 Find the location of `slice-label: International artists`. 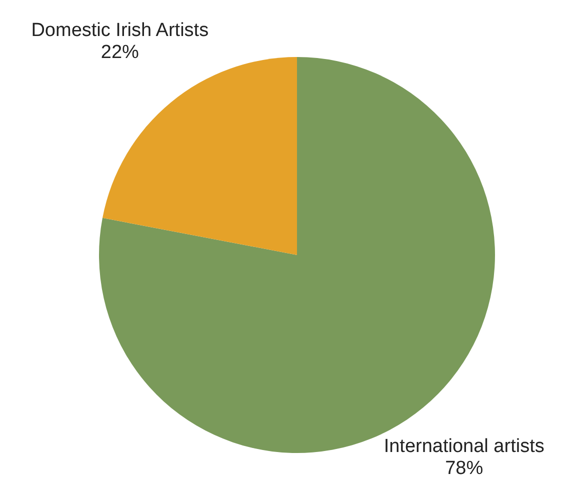

slice-label: International artists is located at coordinates (464, 447).